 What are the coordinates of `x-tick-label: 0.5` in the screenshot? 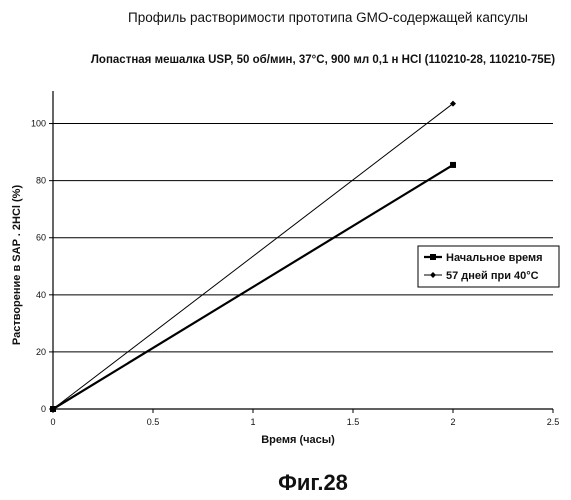 It's located at (153, 422).